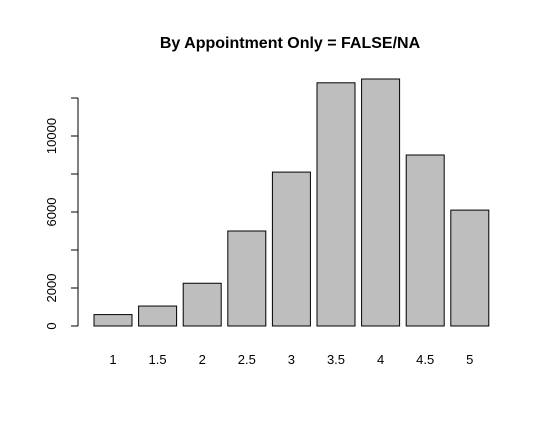 The image size is (545, 427). What do you see at coordinates (158, 316) in the screenshot?
I see `bar-1.5` at bounding box center [158, 316].